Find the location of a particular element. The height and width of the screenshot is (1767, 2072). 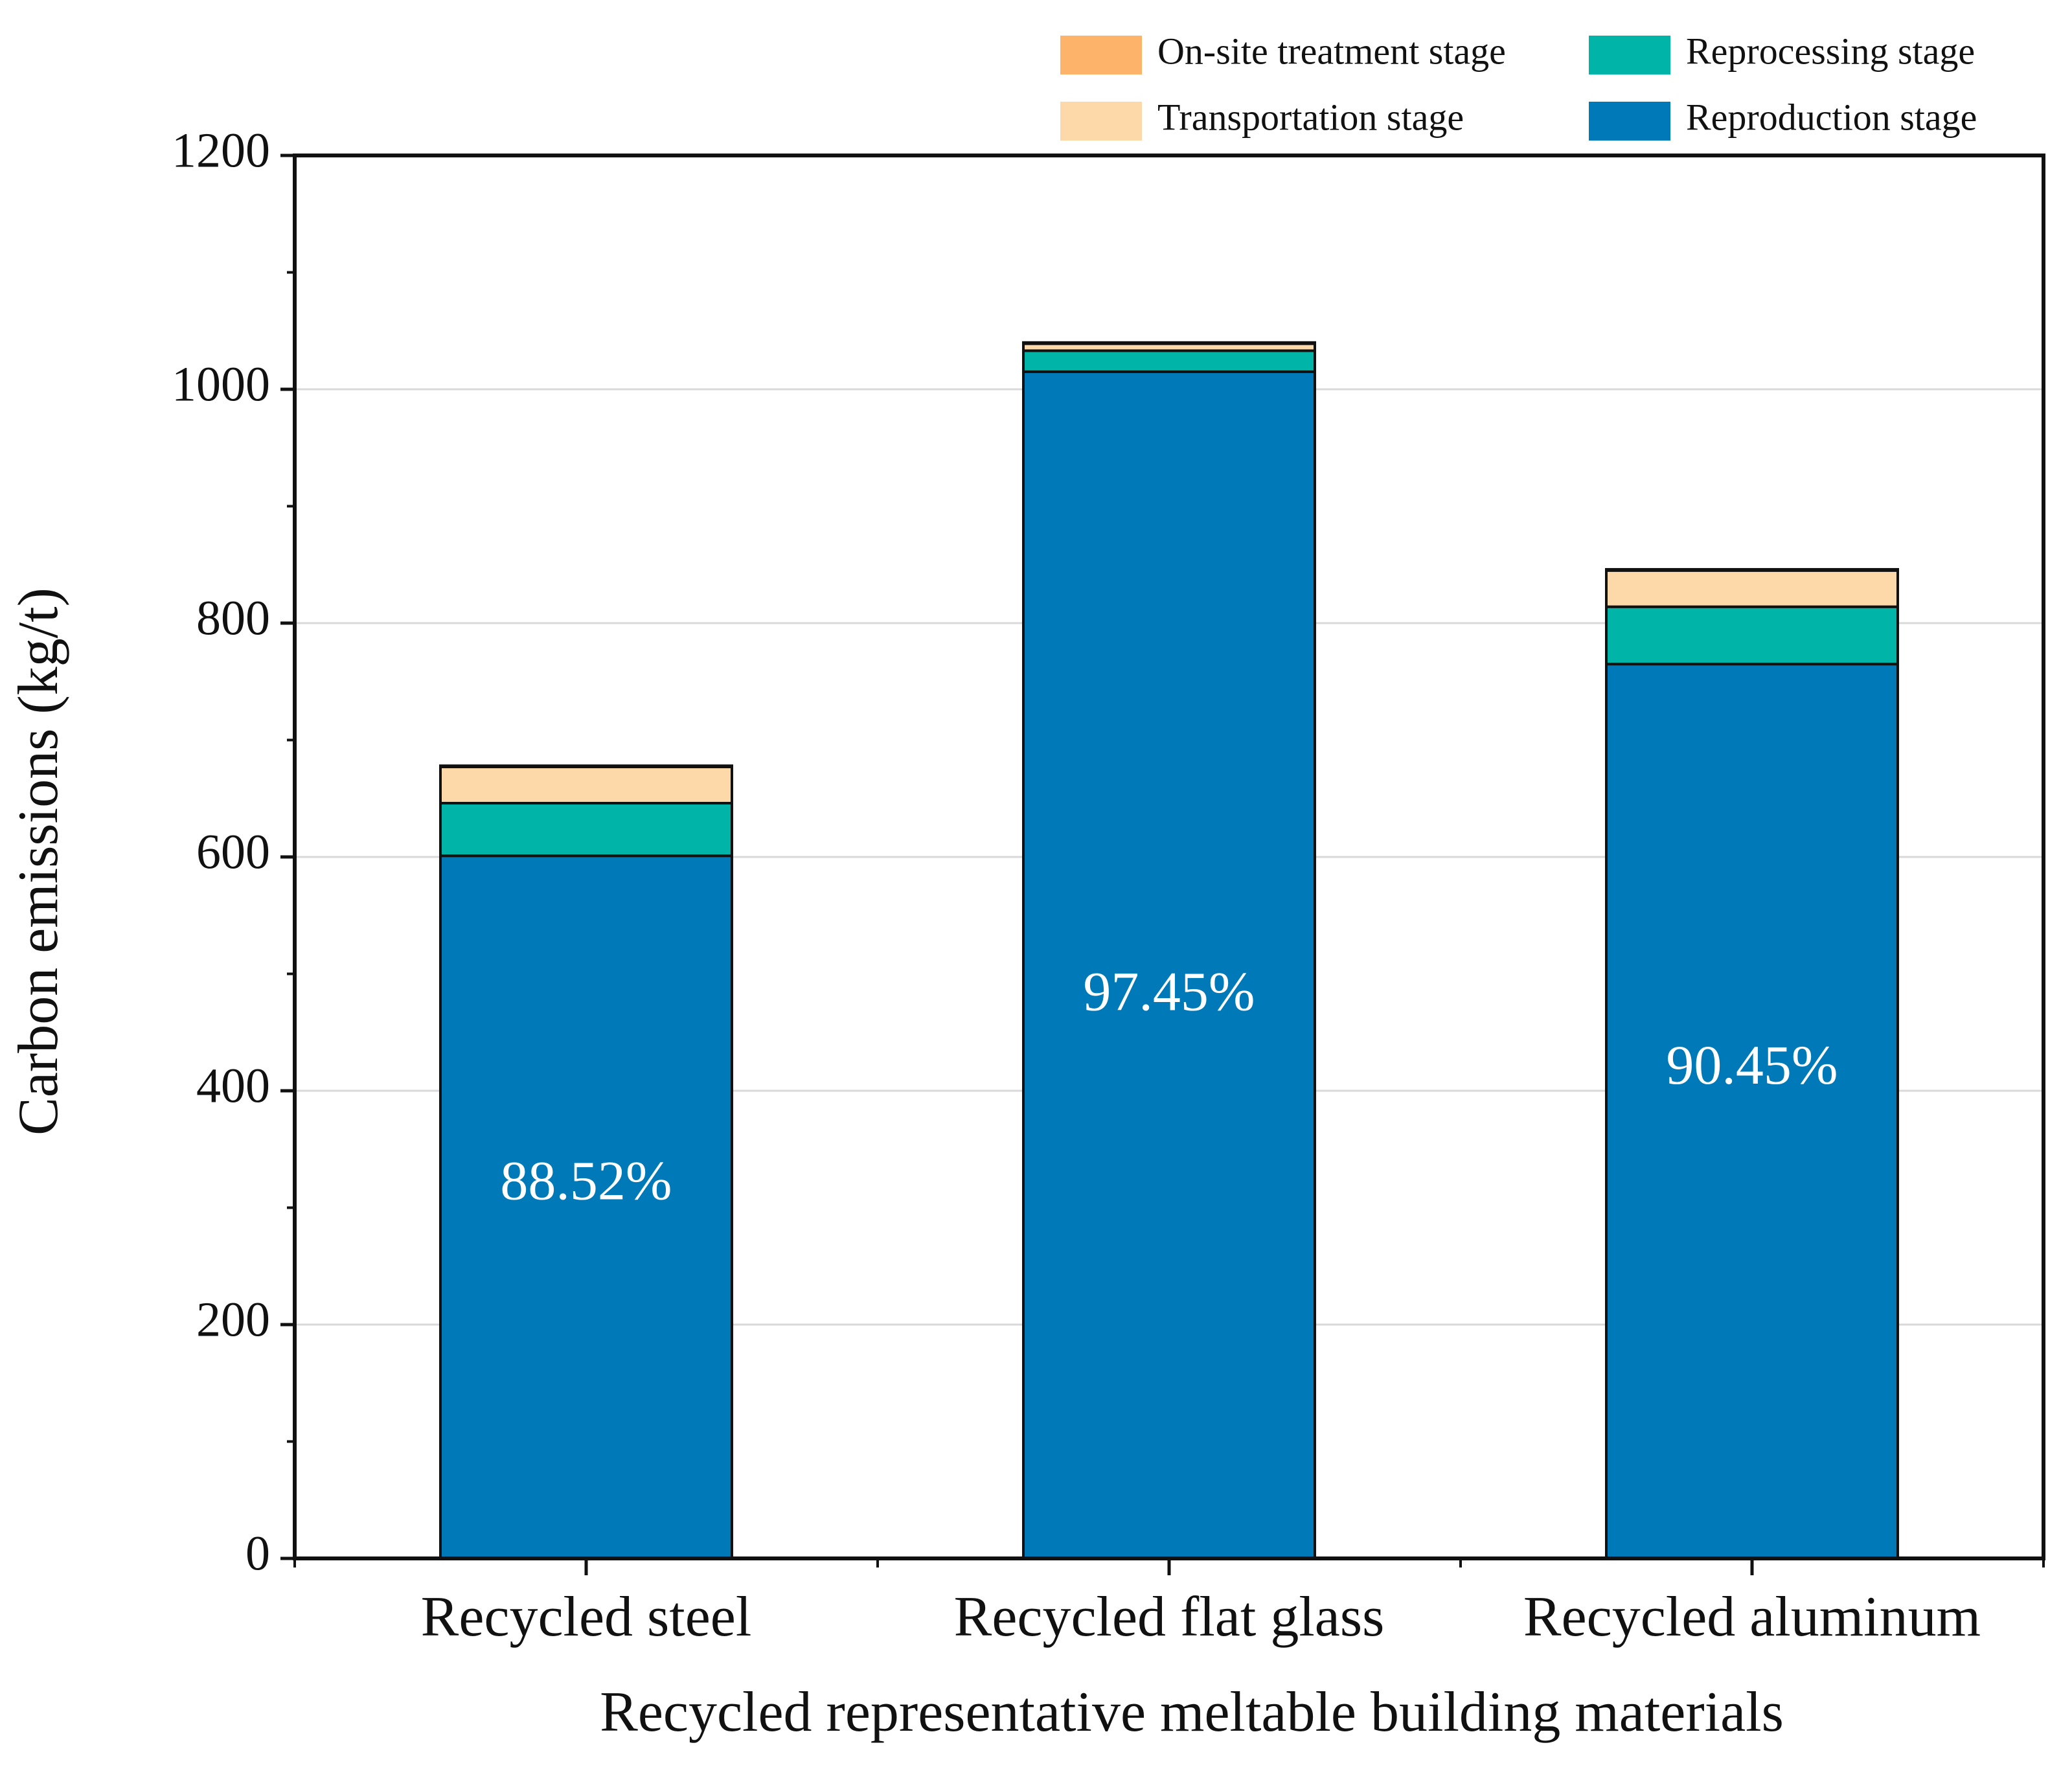

y-axis-title: Carbon emissions (kg/t) is located at coordinates (38, 861).